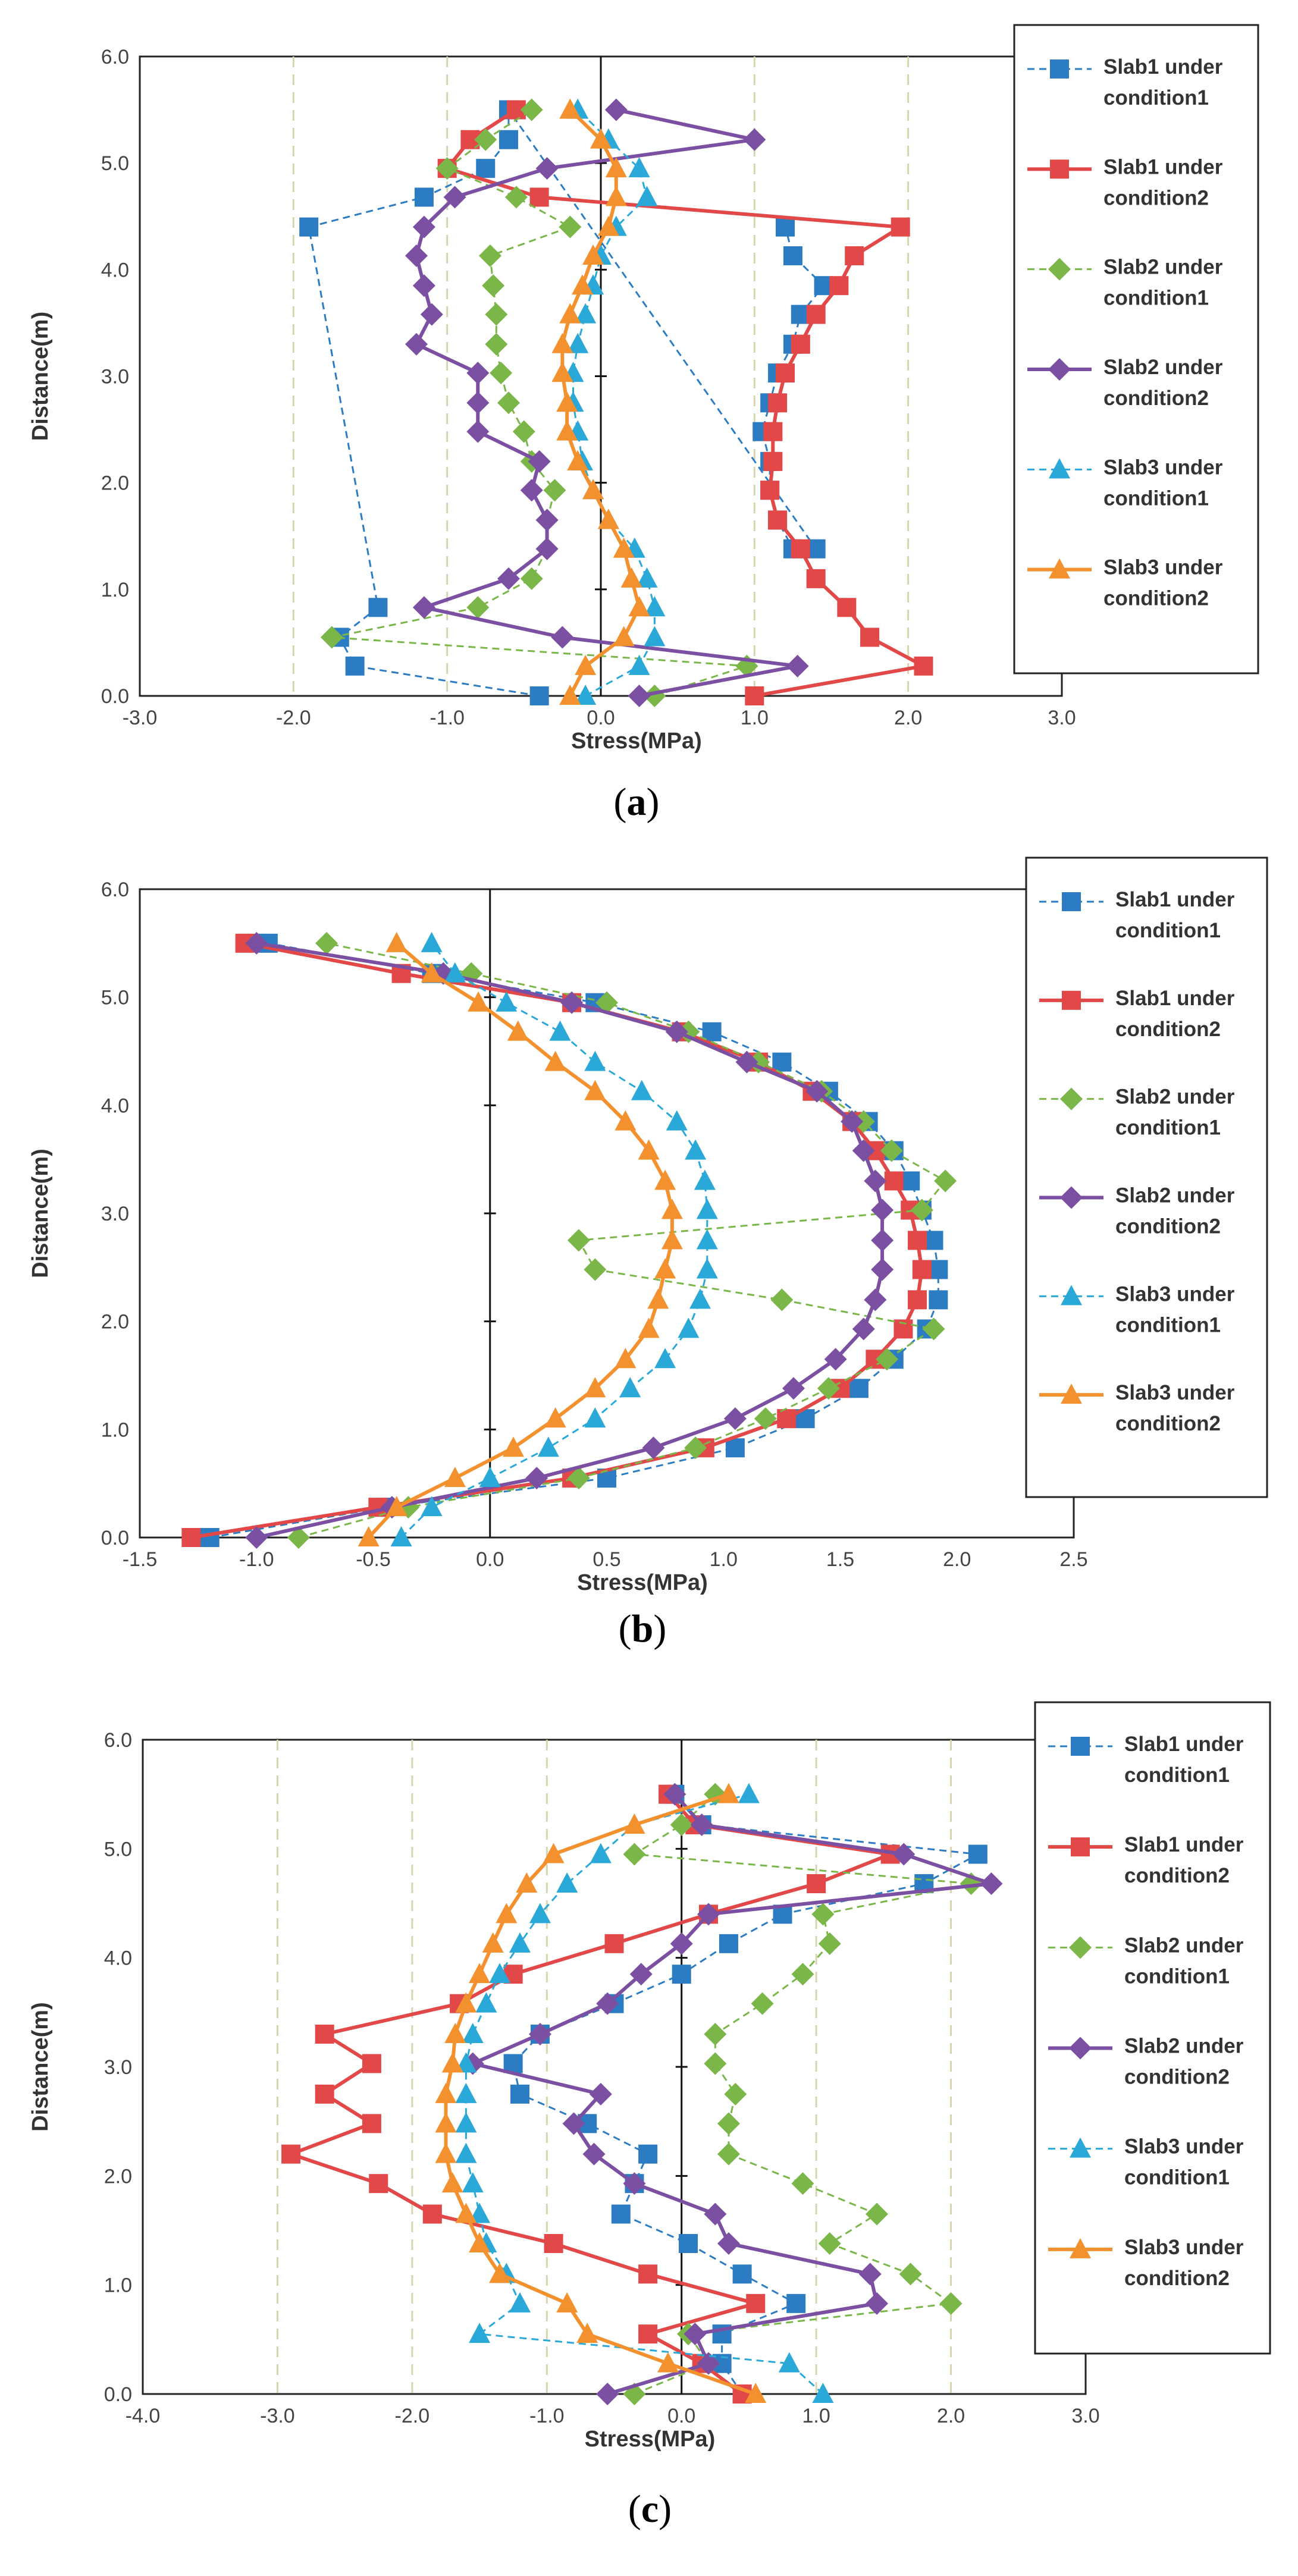  What do you see at coordinates (1146, 1860) in the screenshot?
I see `legend-item: Slab1 under condition2` at bounding box center [1146, 1860].